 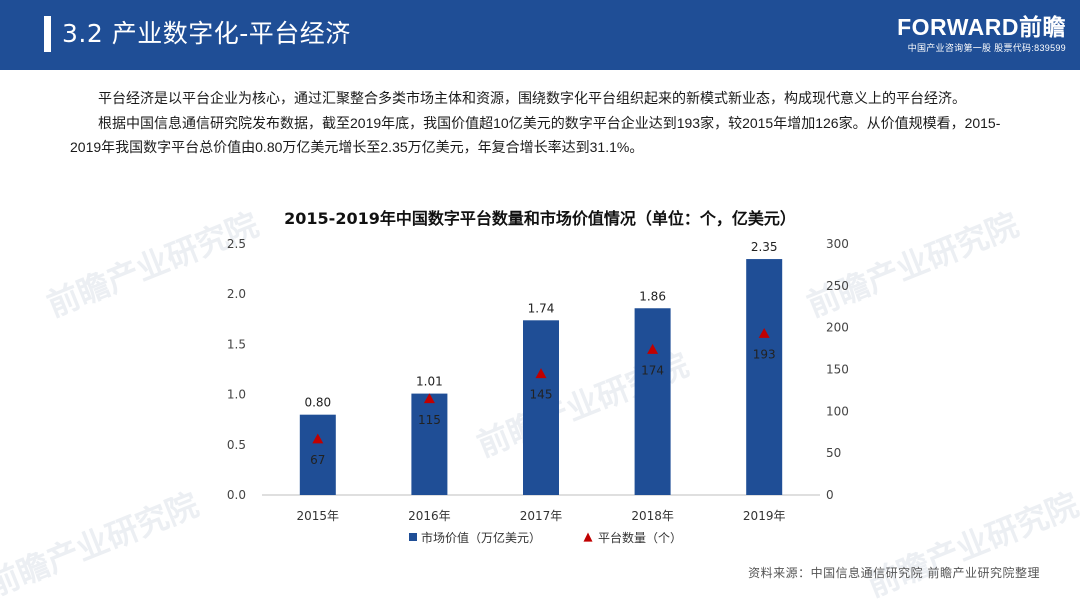 I want to click on bar-value-label: 1.74, so click(x=541, y=308).